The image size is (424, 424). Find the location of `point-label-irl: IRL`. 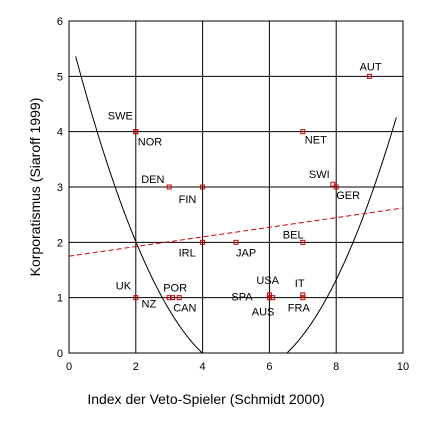

point-label-irl: IRL is located at coordinates (187, 253).